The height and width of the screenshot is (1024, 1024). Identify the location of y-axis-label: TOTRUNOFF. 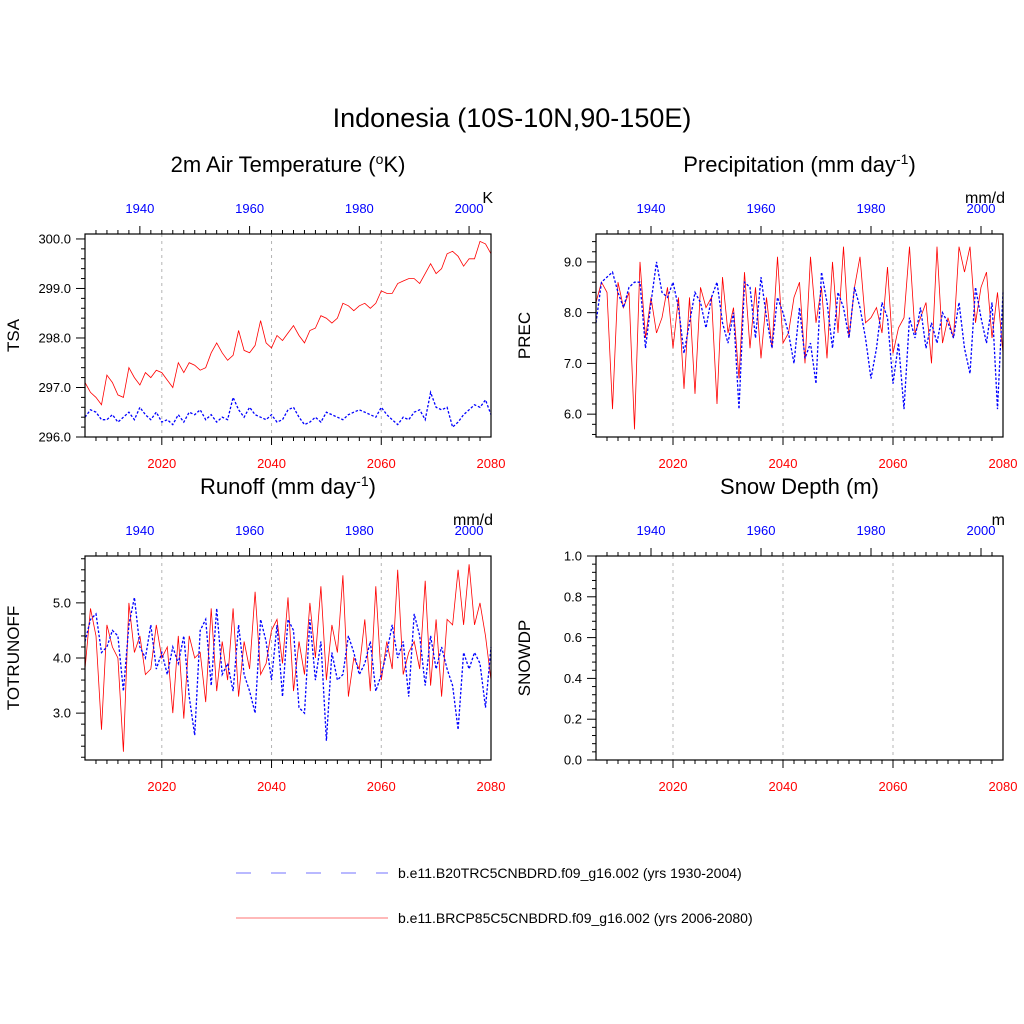
(13, 658).